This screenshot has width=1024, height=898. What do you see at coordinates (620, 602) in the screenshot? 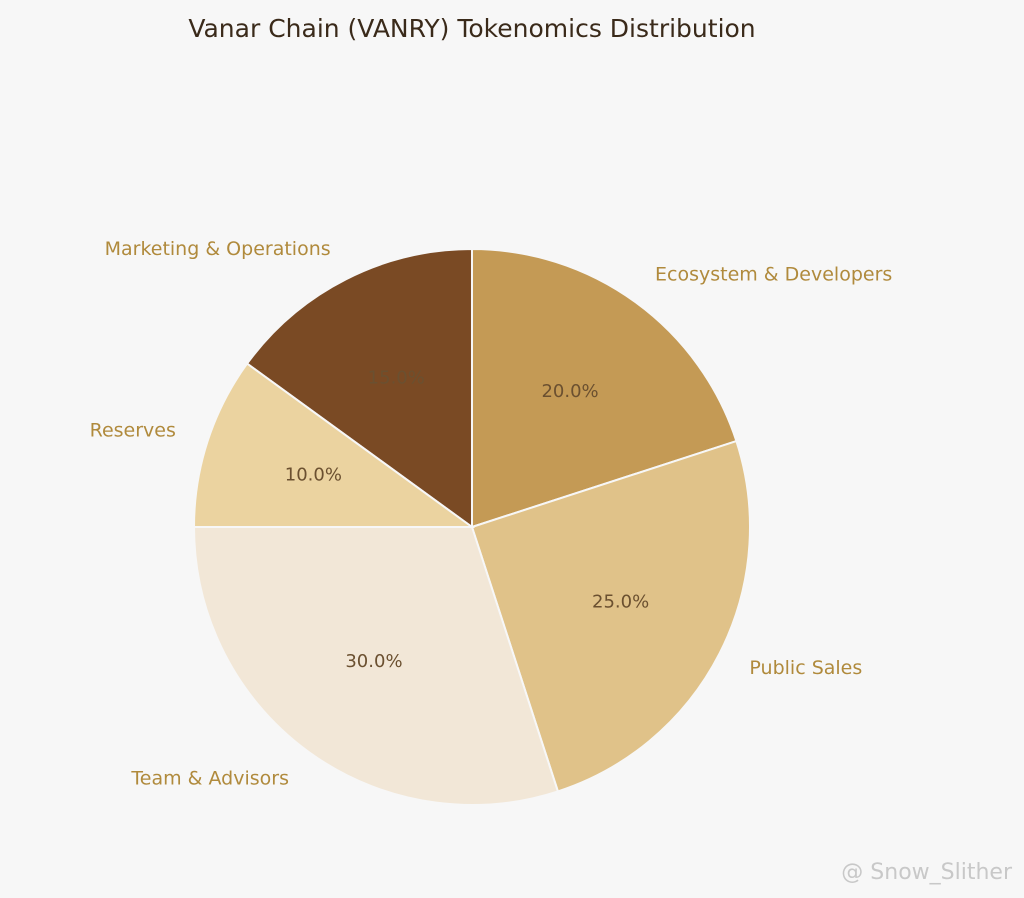
I see `value-label: 25.0%` at bounding box center [620, 602].